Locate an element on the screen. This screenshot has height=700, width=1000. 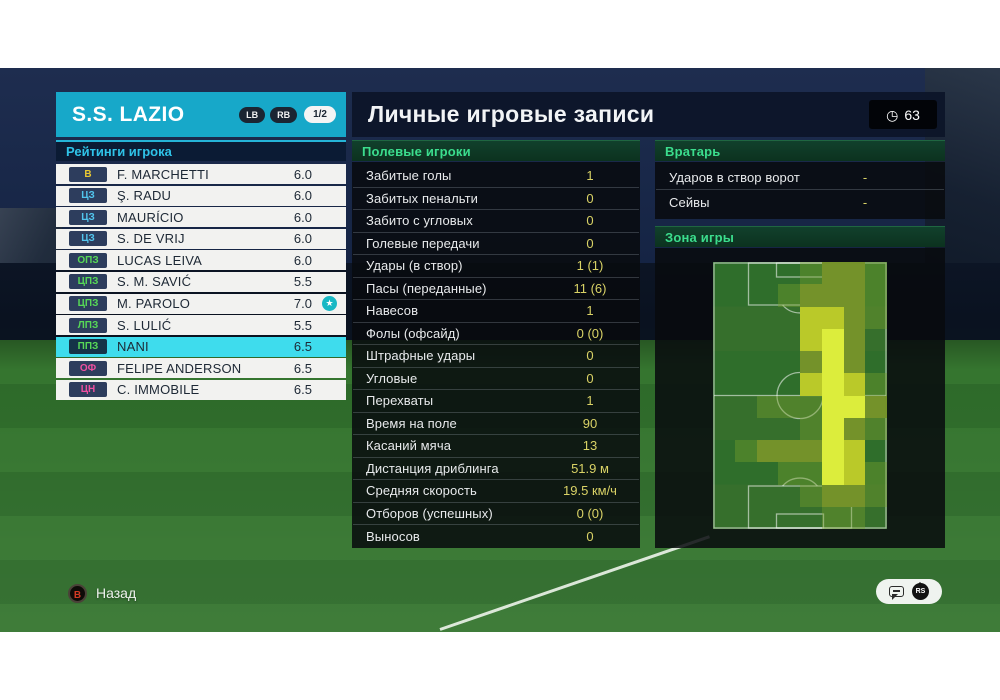
back-control: B Назад is located at coordinates (102, 593).